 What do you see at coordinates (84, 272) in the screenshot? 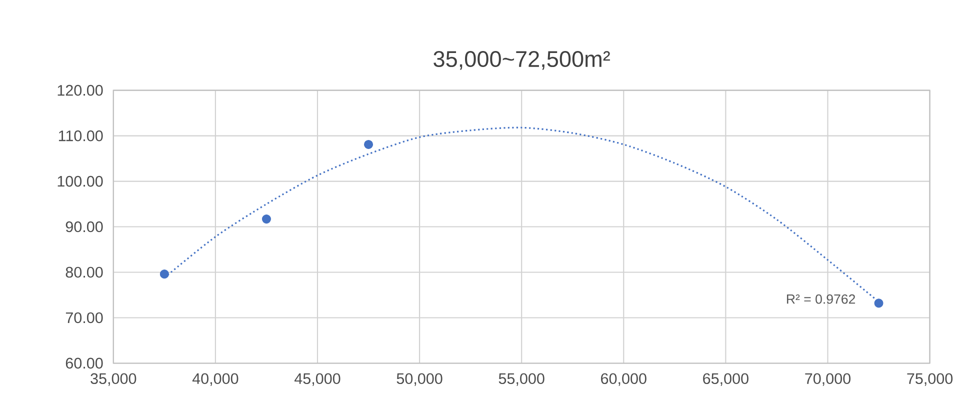
I see `y-tick-label: 80.00` at bounding box center [84, 272].